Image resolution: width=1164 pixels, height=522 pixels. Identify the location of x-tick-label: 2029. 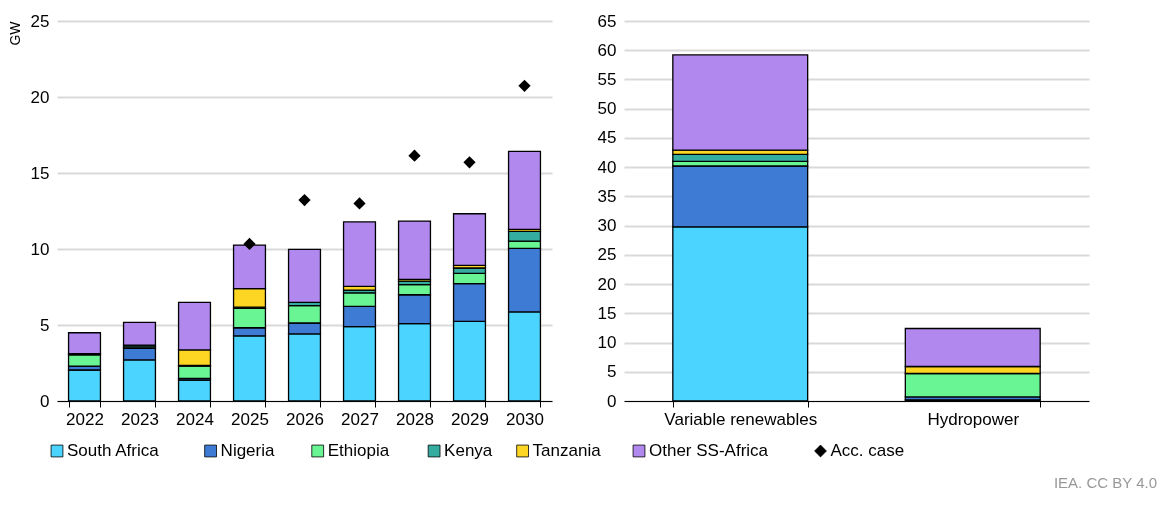
(470, 419).